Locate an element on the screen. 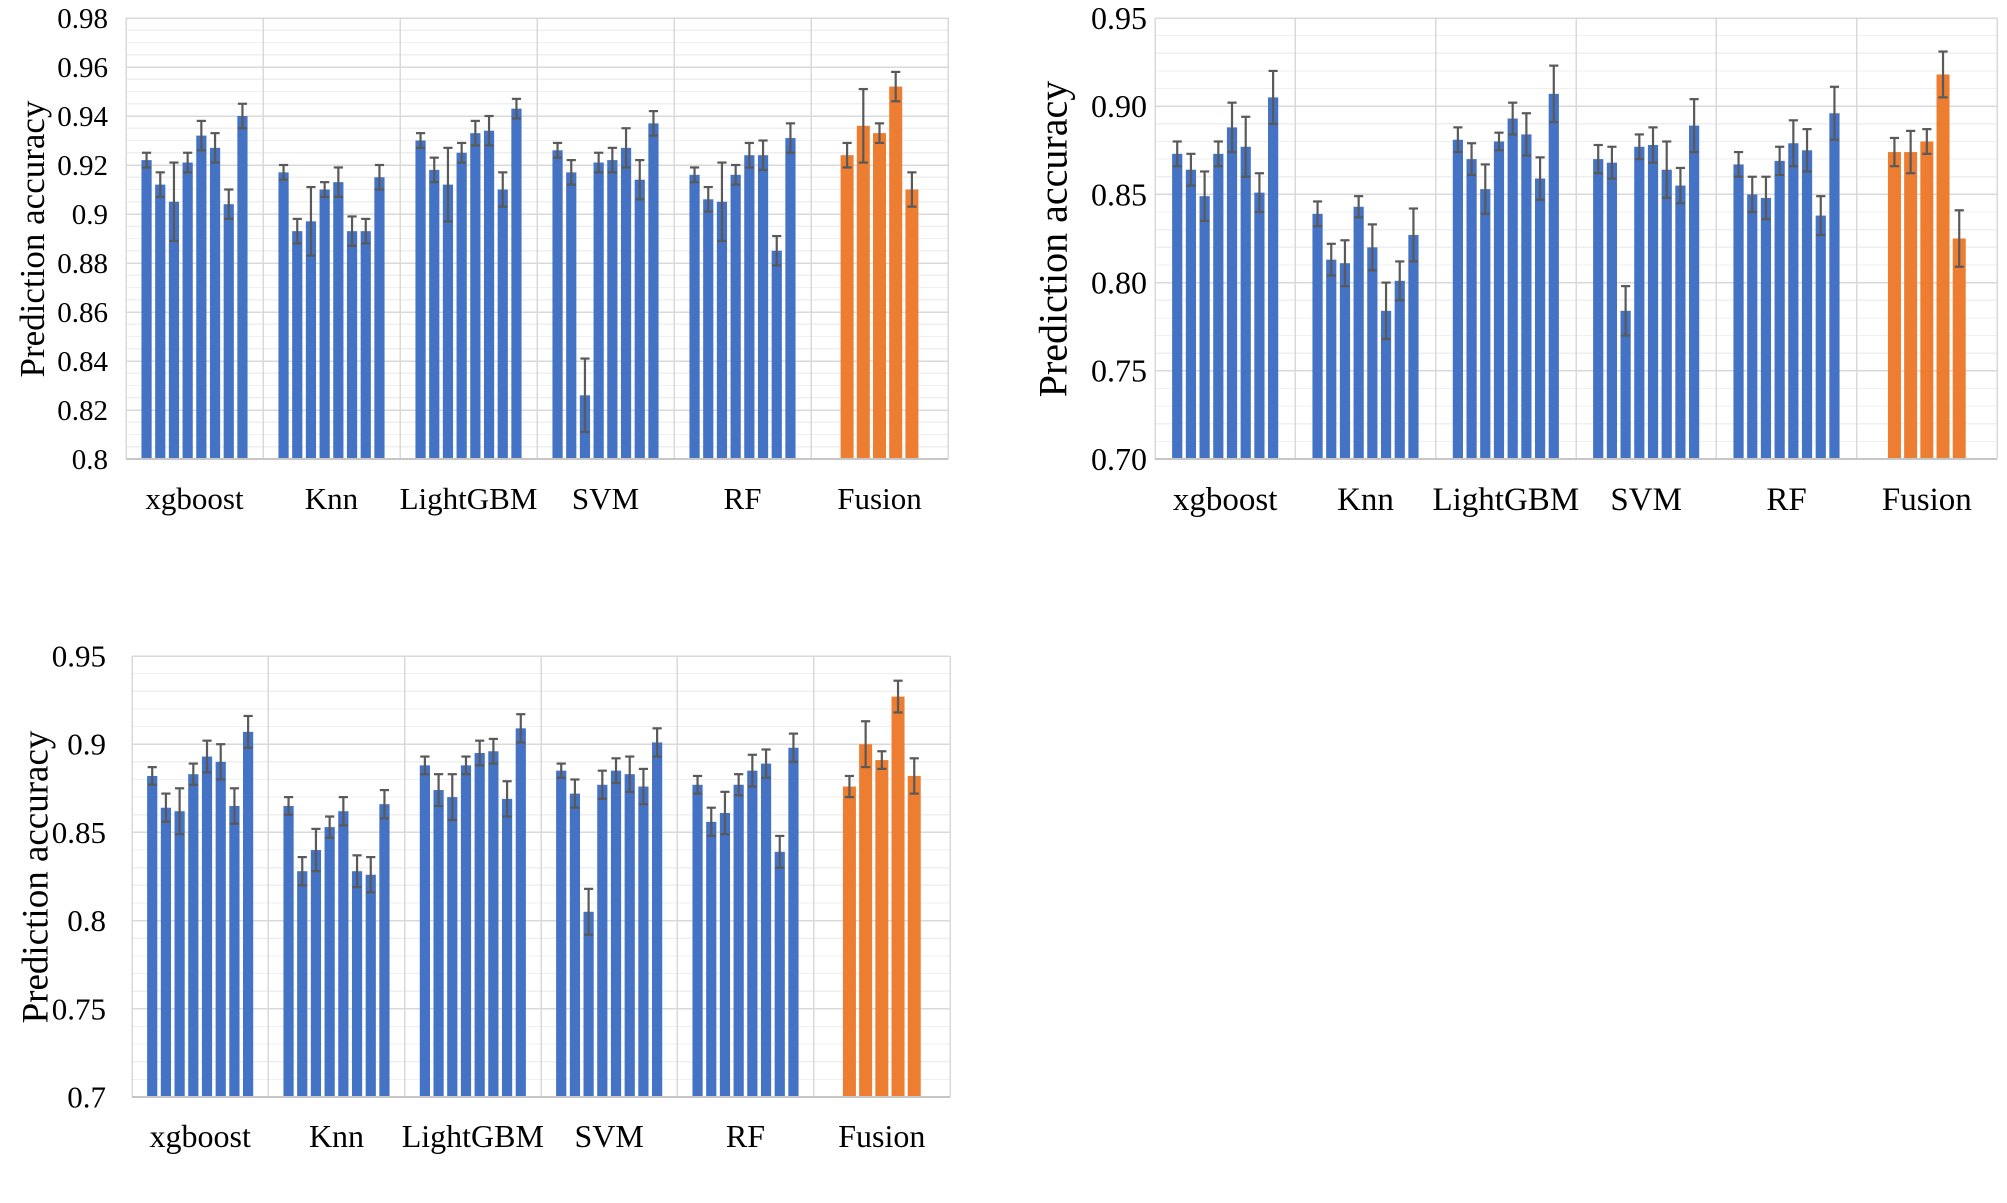 This screenshot has width=2007, height=1203. category-label: Fusion is located at coordinates (879, 498).